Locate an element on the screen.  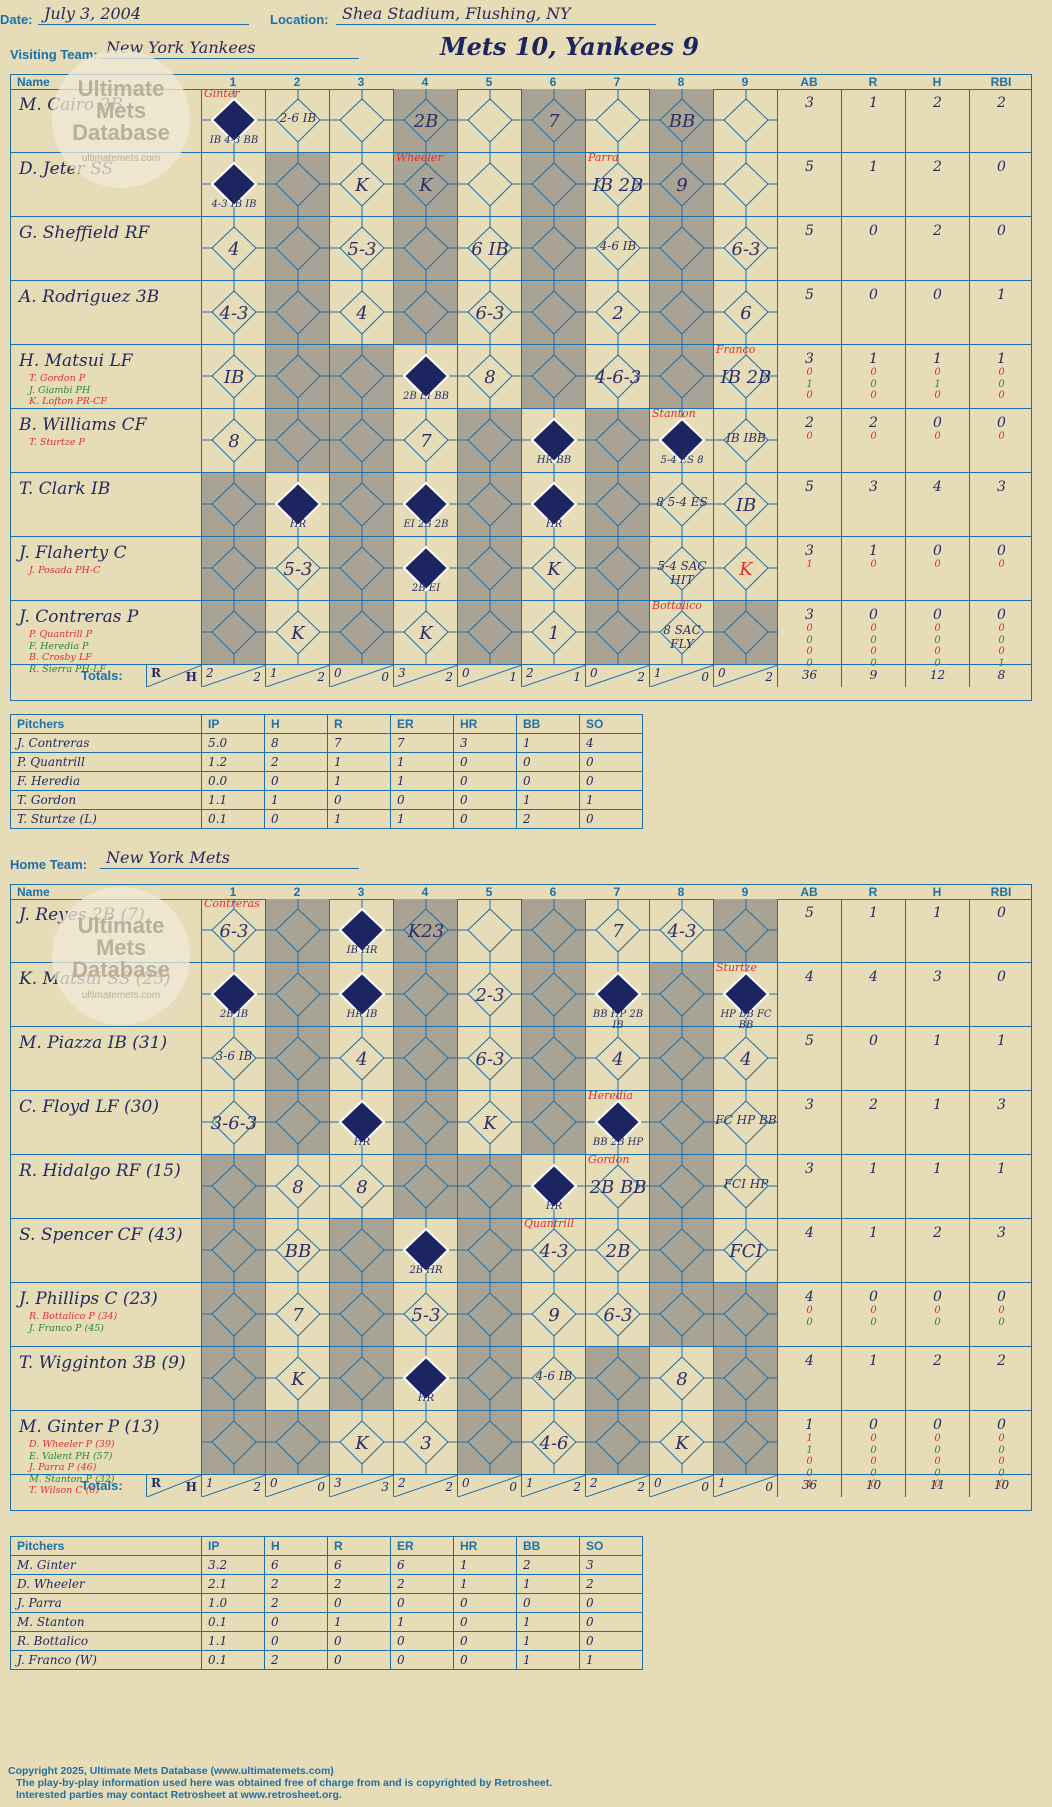
inning-cell-1: 4-3 IB IB is located at coordinates (233, 184).